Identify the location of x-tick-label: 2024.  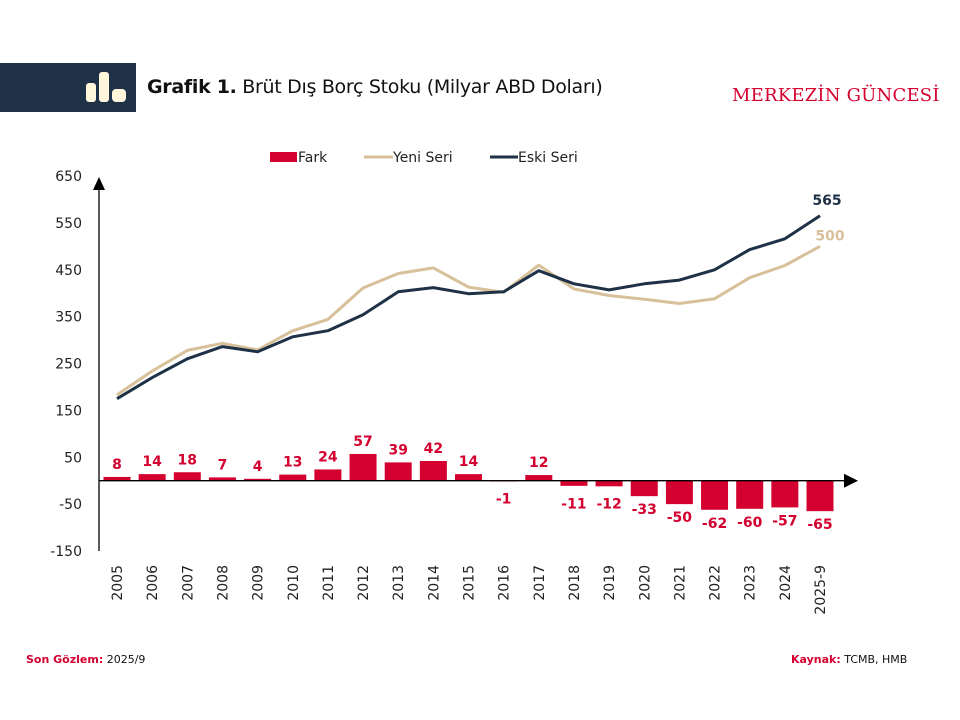
(786, 583).